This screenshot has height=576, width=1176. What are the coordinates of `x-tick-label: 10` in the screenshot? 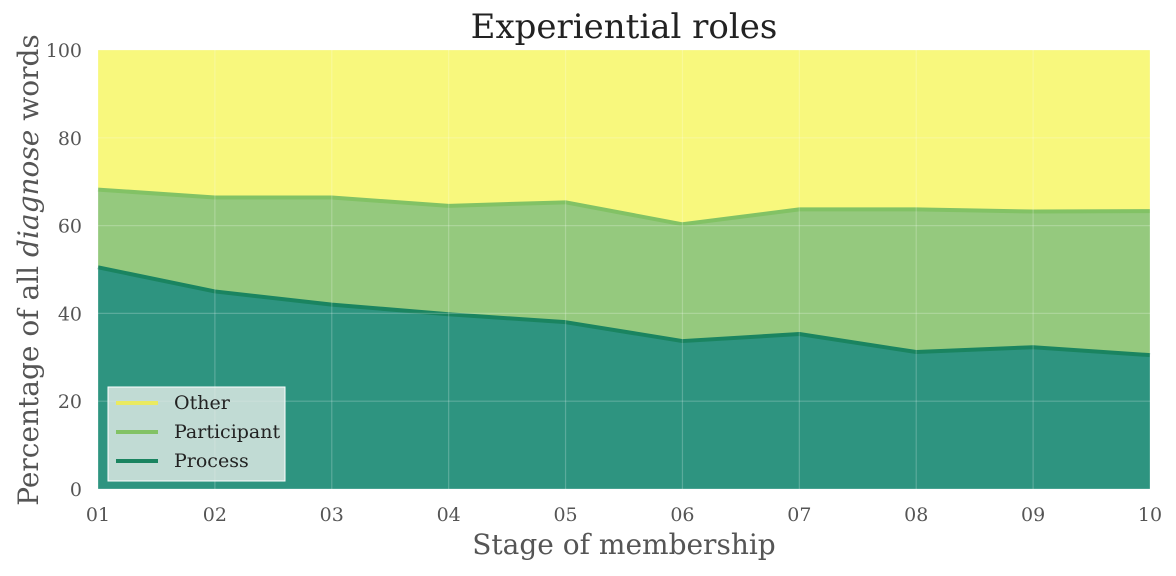 It's located at (1150, 515).